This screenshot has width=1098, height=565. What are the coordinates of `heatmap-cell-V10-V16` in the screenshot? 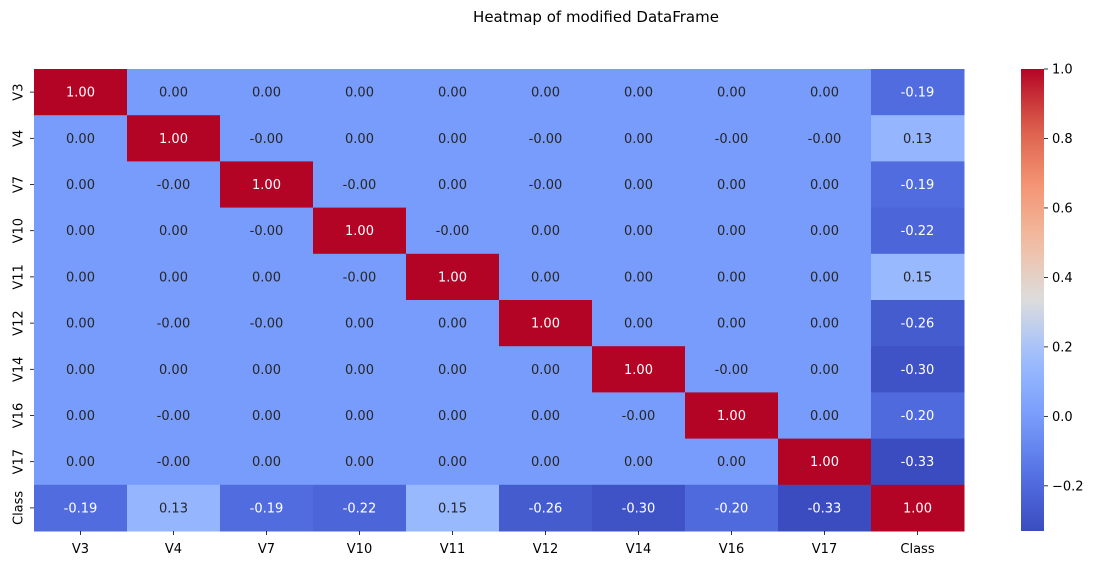 It's located at (732, 231).